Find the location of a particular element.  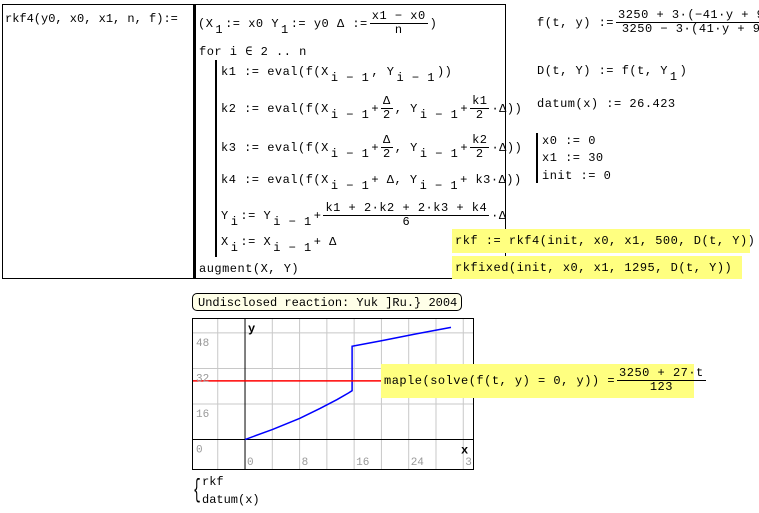

plot-title: Undisclosed reaction: Yuk ]Ru.} 2004 is located at coordinates (327, 302).